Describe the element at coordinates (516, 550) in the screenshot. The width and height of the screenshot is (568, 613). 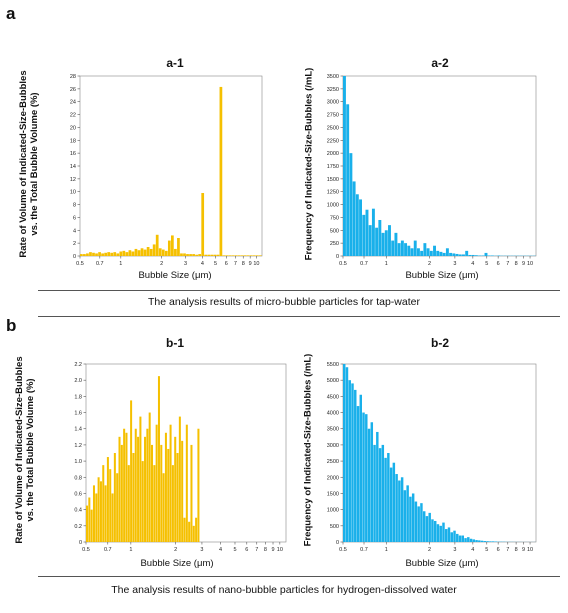
I see `xtick-label-b2-9: 8` at that location.